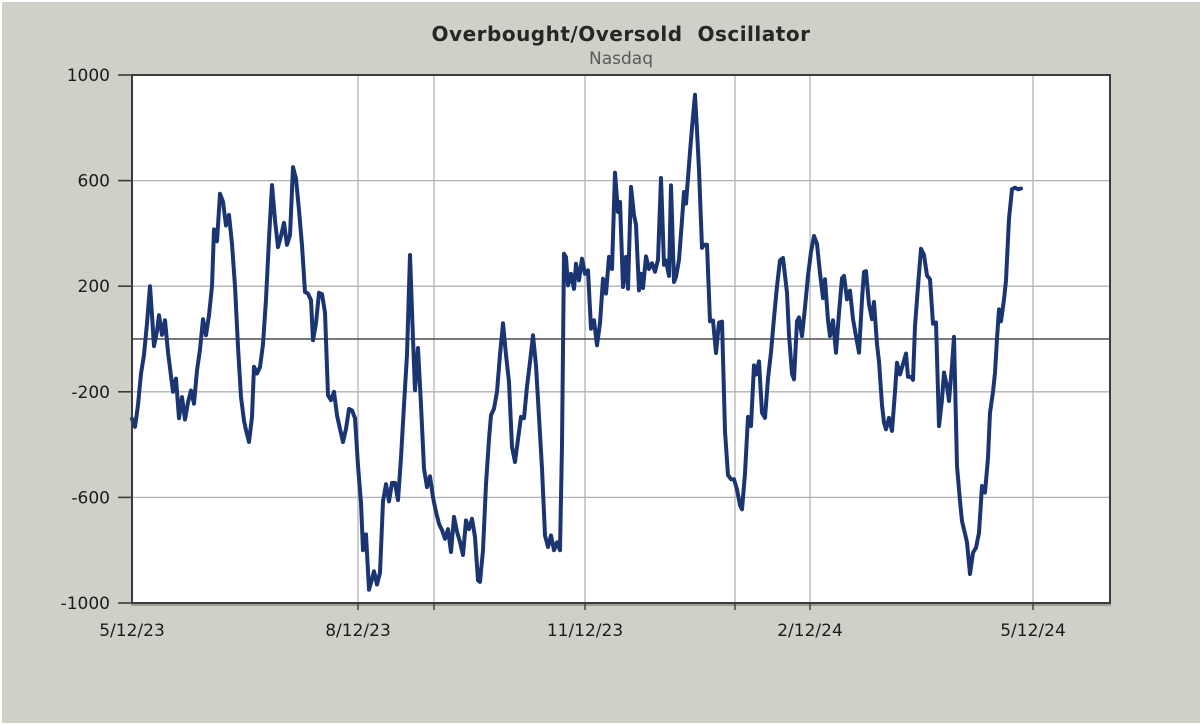 Image resolution: width=1200 pixels, height=725 pixels. What do you see at coordinates (88, 76) in the screenshot?
I see `y-axis-label: 1000` at bounding box center [88, 76].